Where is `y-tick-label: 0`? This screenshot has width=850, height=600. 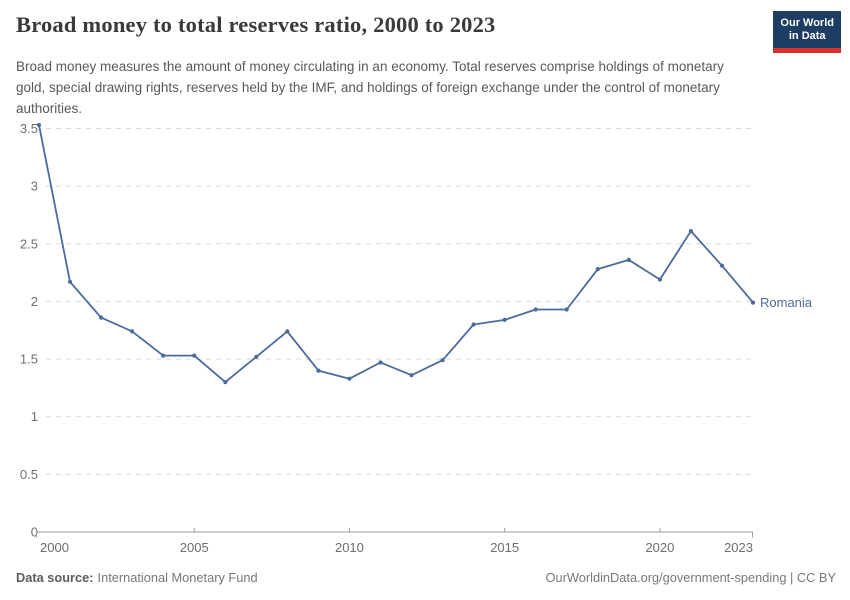
y-tick-label: 0 is located at coordinates (34, 532).